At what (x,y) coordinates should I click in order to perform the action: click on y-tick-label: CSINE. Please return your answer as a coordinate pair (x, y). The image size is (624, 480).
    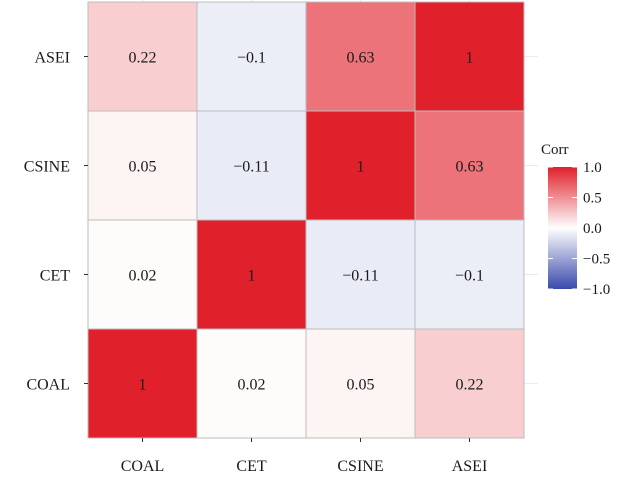
    Looking at the image, I should click on (47, 167).